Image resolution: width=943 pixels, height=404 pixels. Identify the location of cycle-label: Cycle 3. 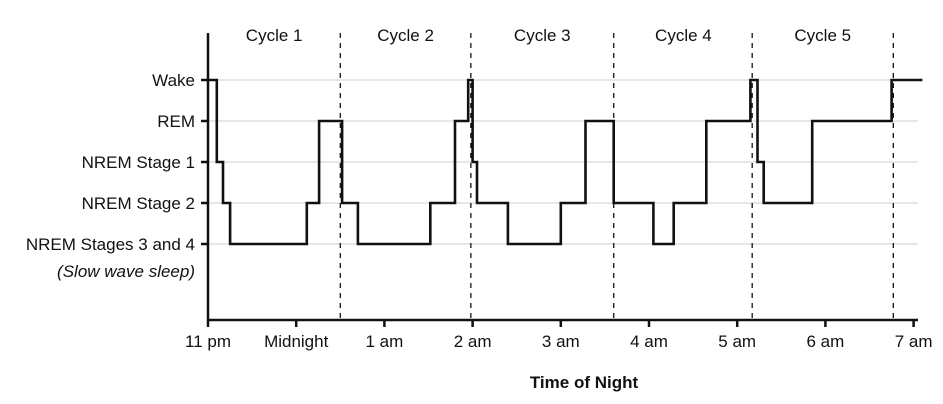
(542, 35).